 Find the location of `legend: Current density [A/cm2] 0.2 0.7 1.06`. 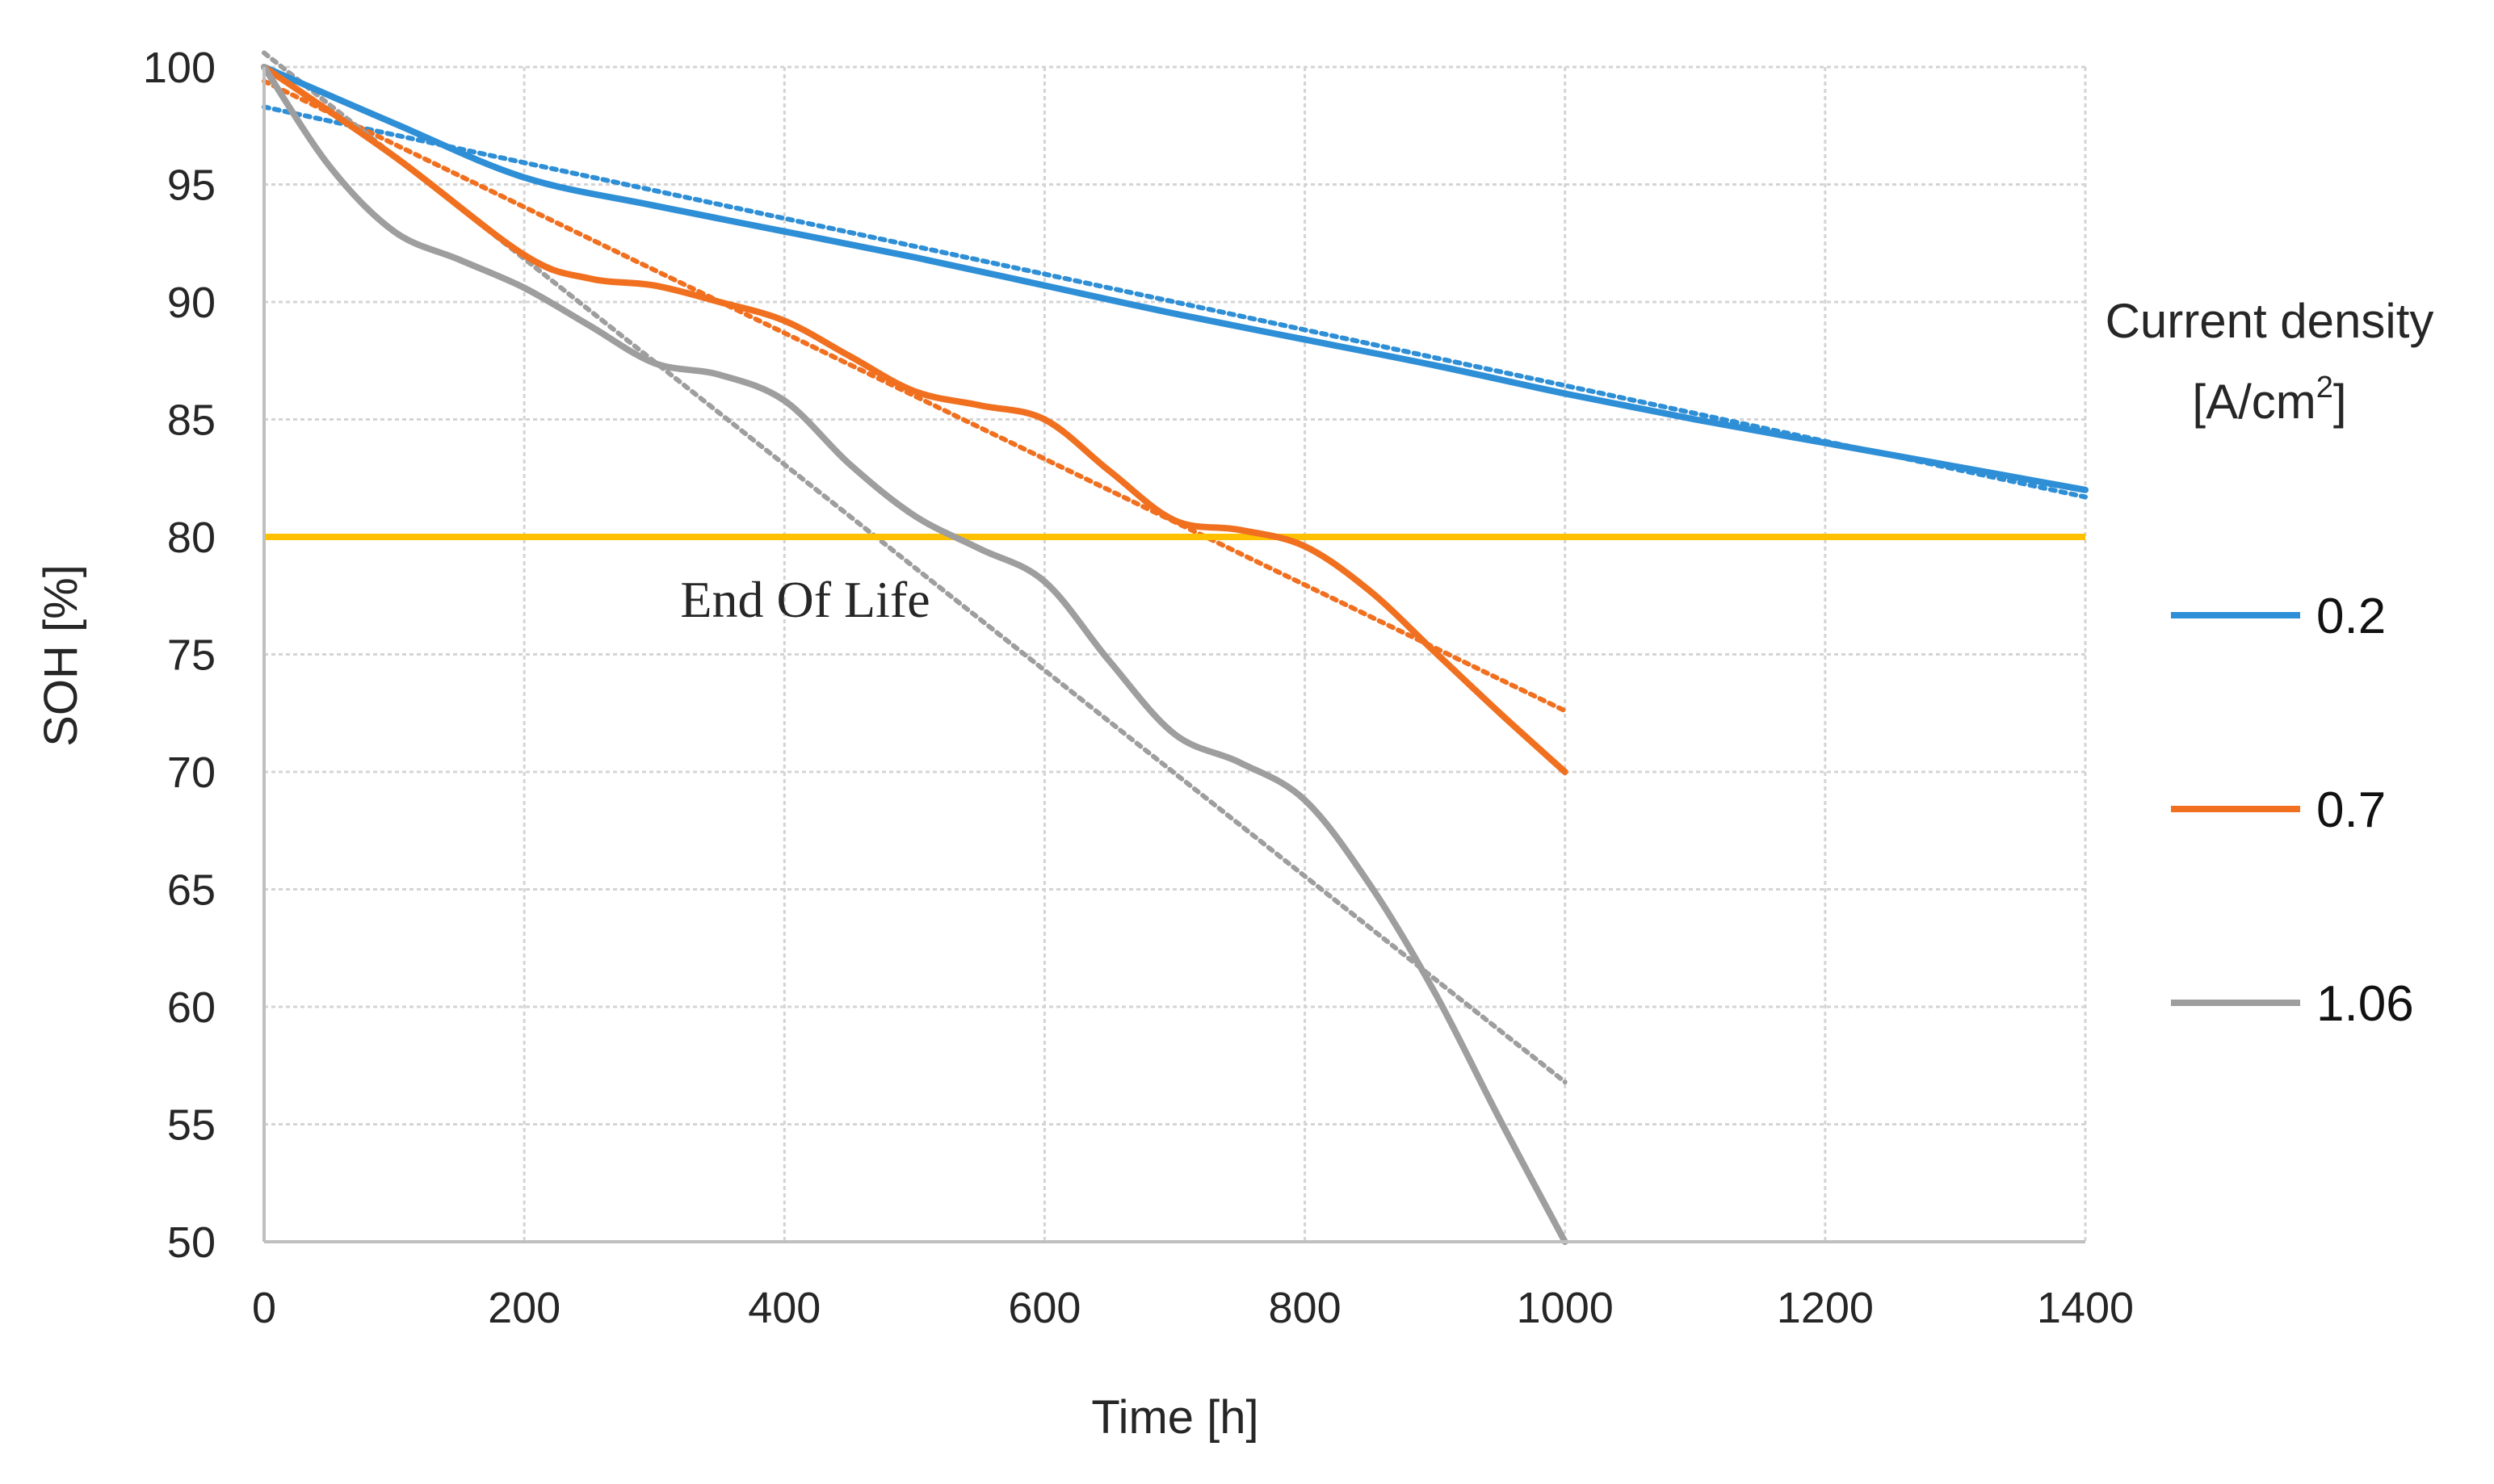

legend: Current density [A/cm2] 0.2 0.7 1.06 is located at coordinates (2270, 663).